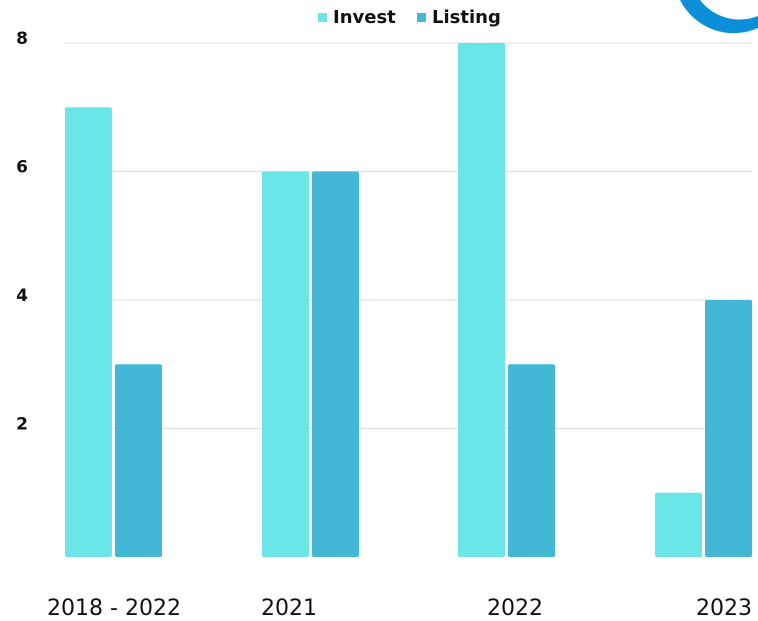 The height and width of the screenshot is (621, 758). Describe the element at coordinates (22, 296) in the screenshot. I see `y-tick-label: 4` at that location.